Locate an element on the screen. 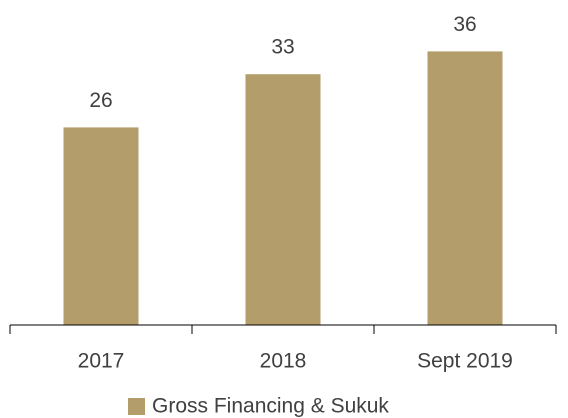 Image resolution: width=568 pixels, height=418 pixels. data-label: 26 is located at coordinates (100, 100).